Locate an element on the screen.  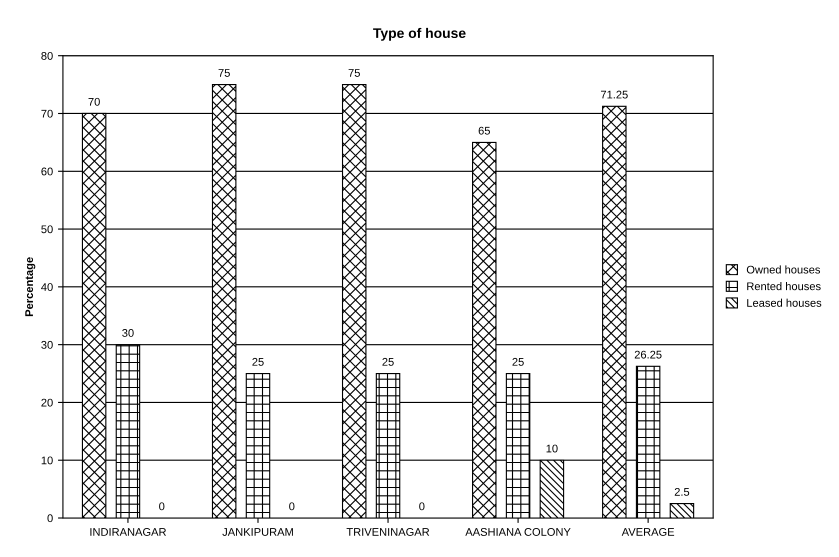
data-label: 10 is located at coordinates (552, 448).